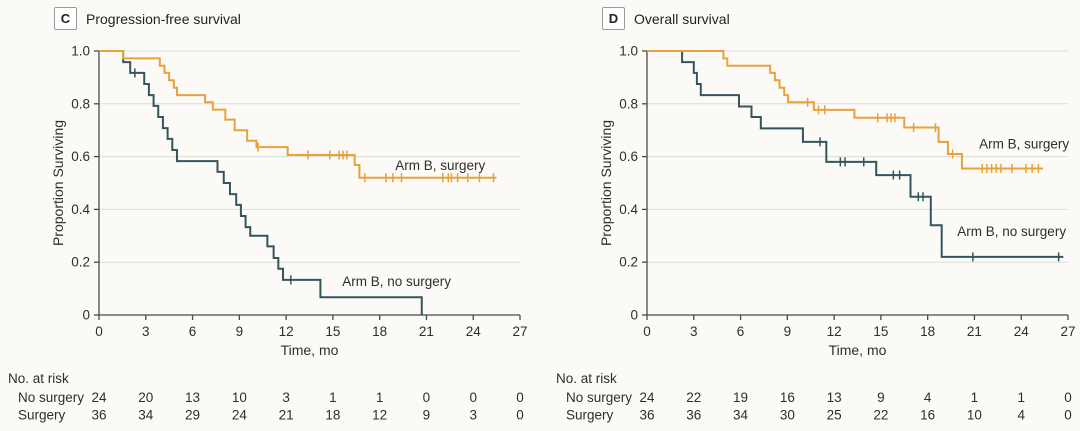 The height and width of the screenshot is (431, 1080). I want to click on panel-letter-badge: C, so click(65, 18).